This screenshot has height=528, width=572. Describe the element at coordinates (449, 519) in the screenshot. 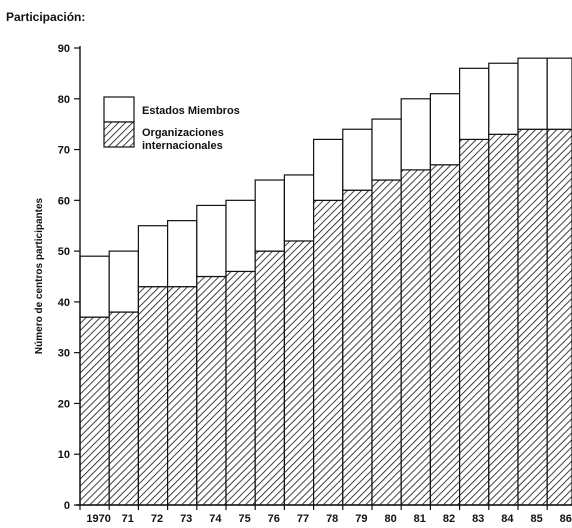

I see `x-tick-label-82: 82` at that location.